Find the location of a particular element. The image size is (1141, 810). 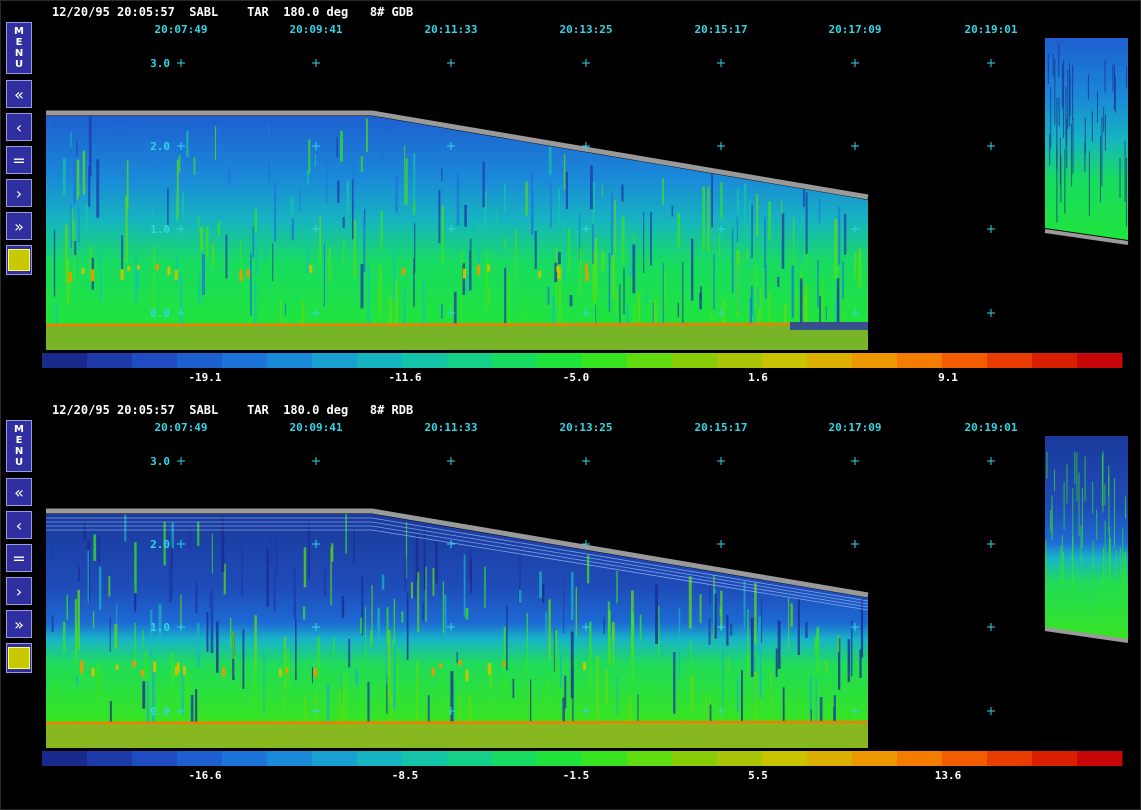

colorbar-label: 1.6 is located at coordinates (758, 377).